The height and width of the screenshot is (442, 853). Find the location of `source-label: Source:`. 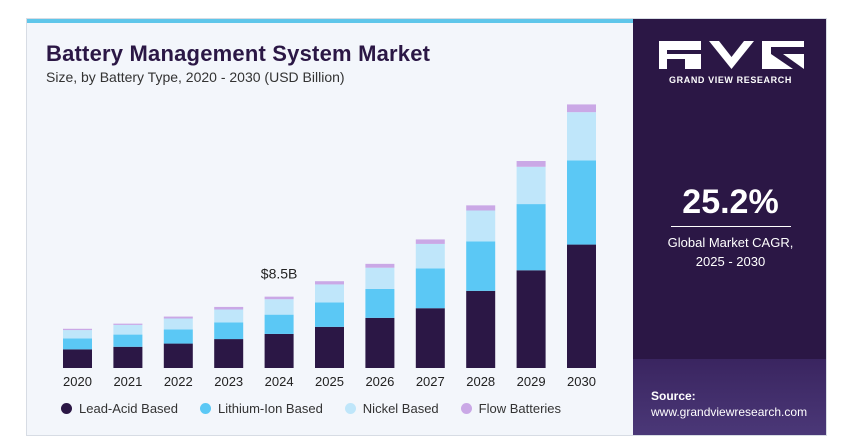

source-label: Source: is located at coordinates (673, 396).